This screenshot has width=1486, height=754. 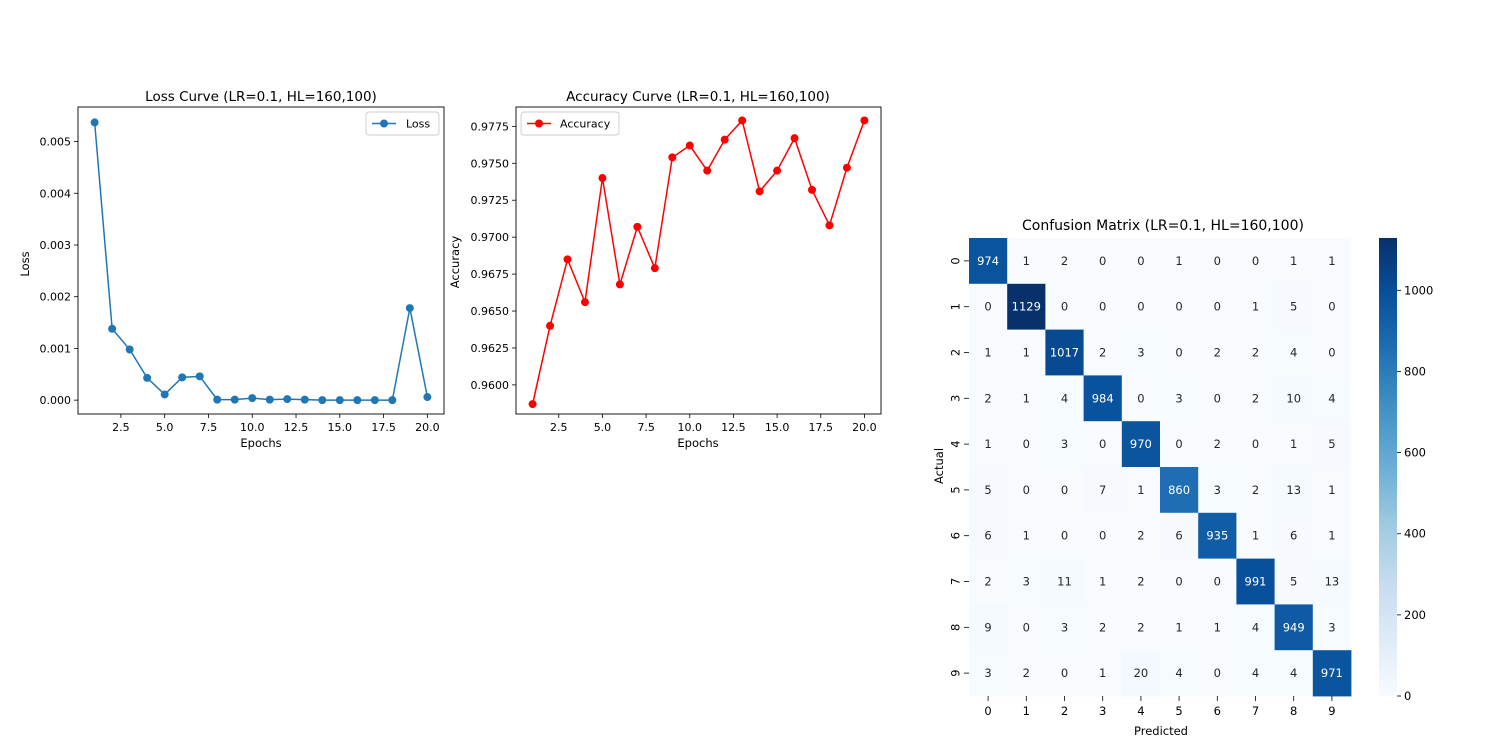 What do you see at coordinates (1141, 673) in the screenshot?
I see `confusion-matrix-cell-value: 20` at bounding box center [1141, 673].